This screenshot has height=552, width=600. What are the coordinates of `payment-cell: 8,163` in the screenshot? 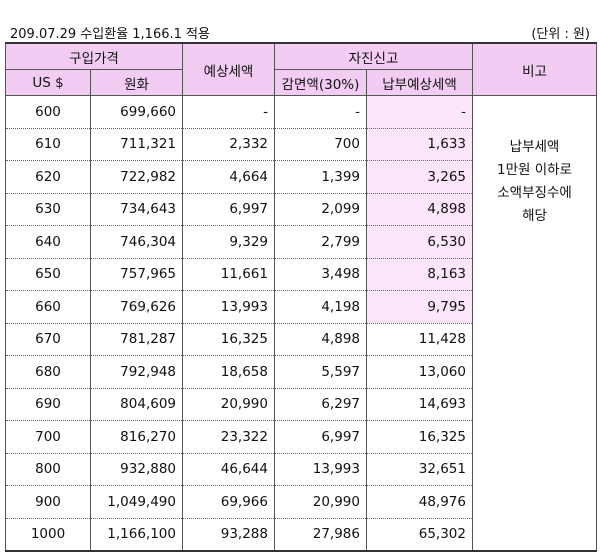 It's located at (419, 274).